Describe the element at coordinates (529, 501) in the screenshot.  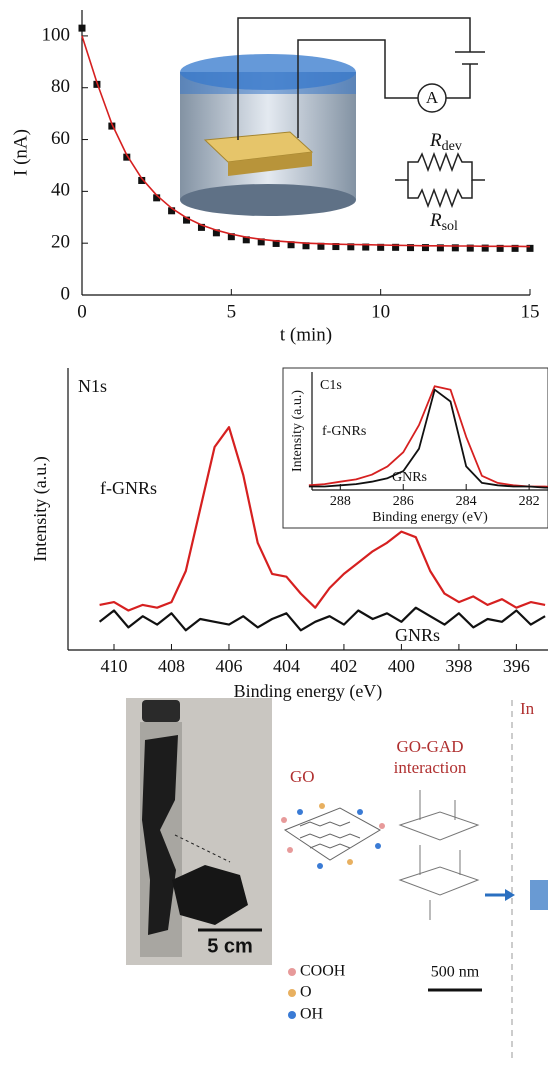
I see `x-tick-label: 282` at that location.